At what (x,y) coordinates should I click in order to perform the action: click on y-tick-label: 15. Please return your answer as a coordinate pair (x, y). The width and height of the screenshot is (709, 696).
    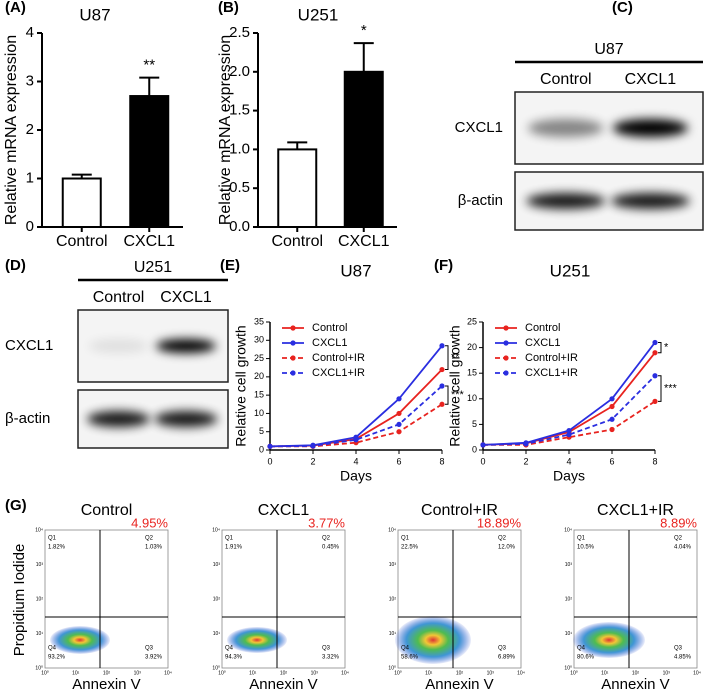
    Looking at the image, I should click on (259, 395).